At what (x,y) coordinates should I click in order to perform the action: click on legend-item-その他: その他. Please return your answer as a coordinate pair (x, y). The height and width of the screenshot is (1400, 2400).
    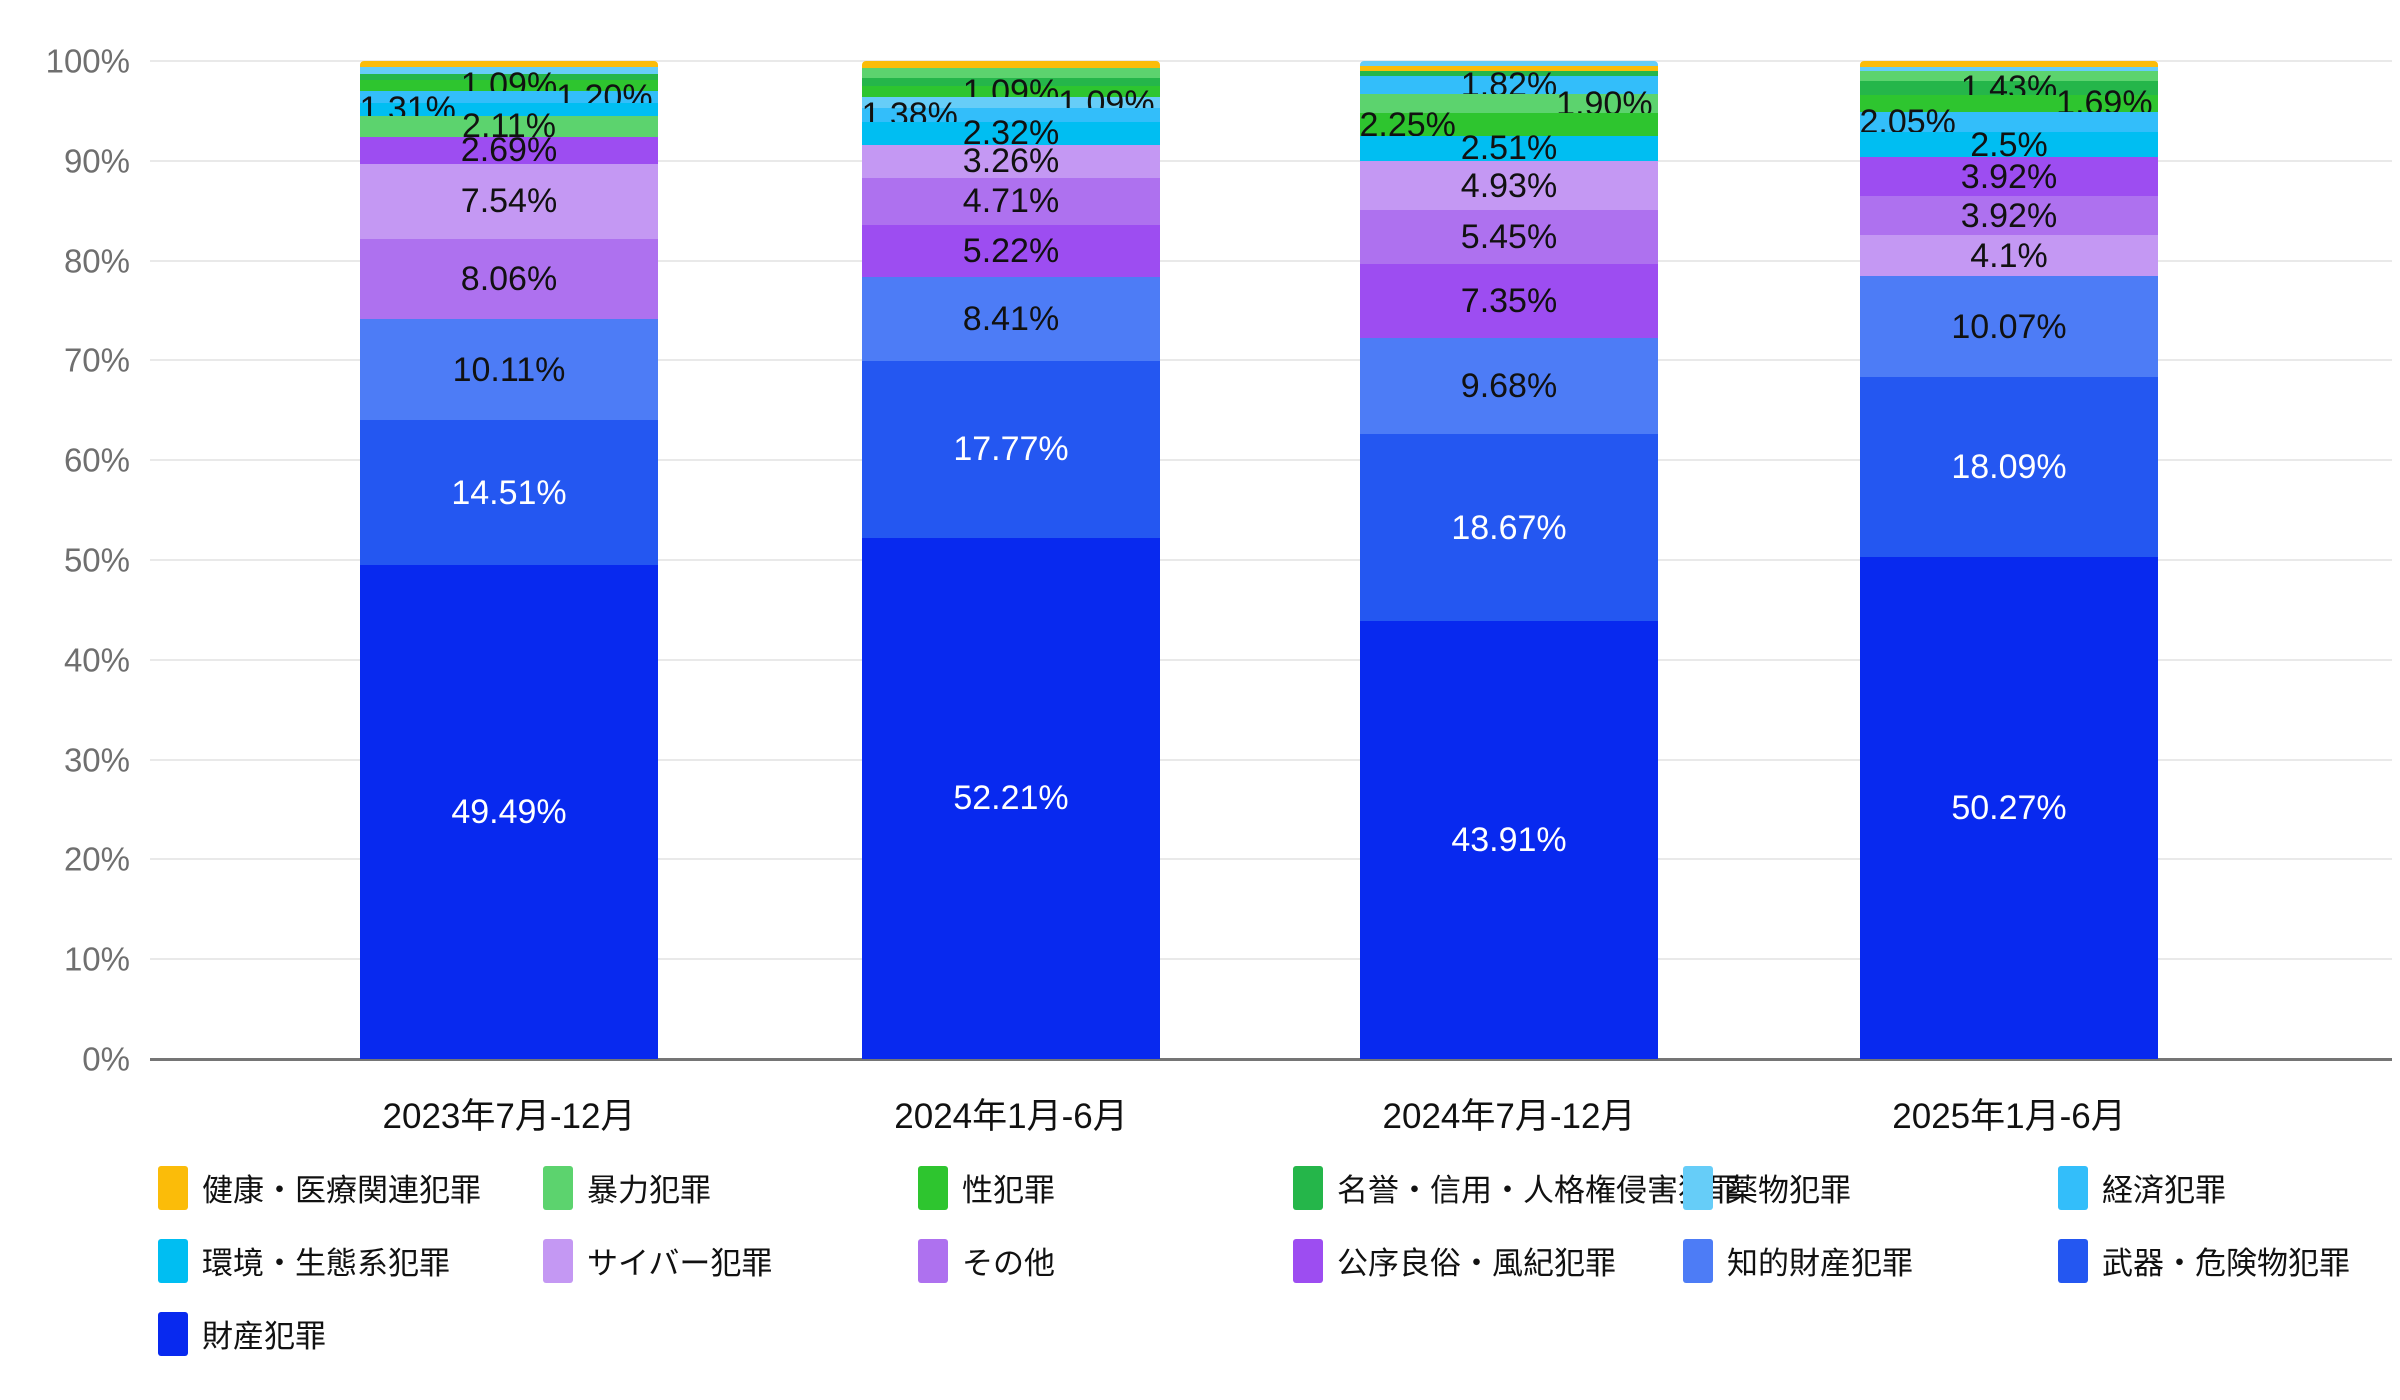
    Looking at the image, I should click on (986, 1260).